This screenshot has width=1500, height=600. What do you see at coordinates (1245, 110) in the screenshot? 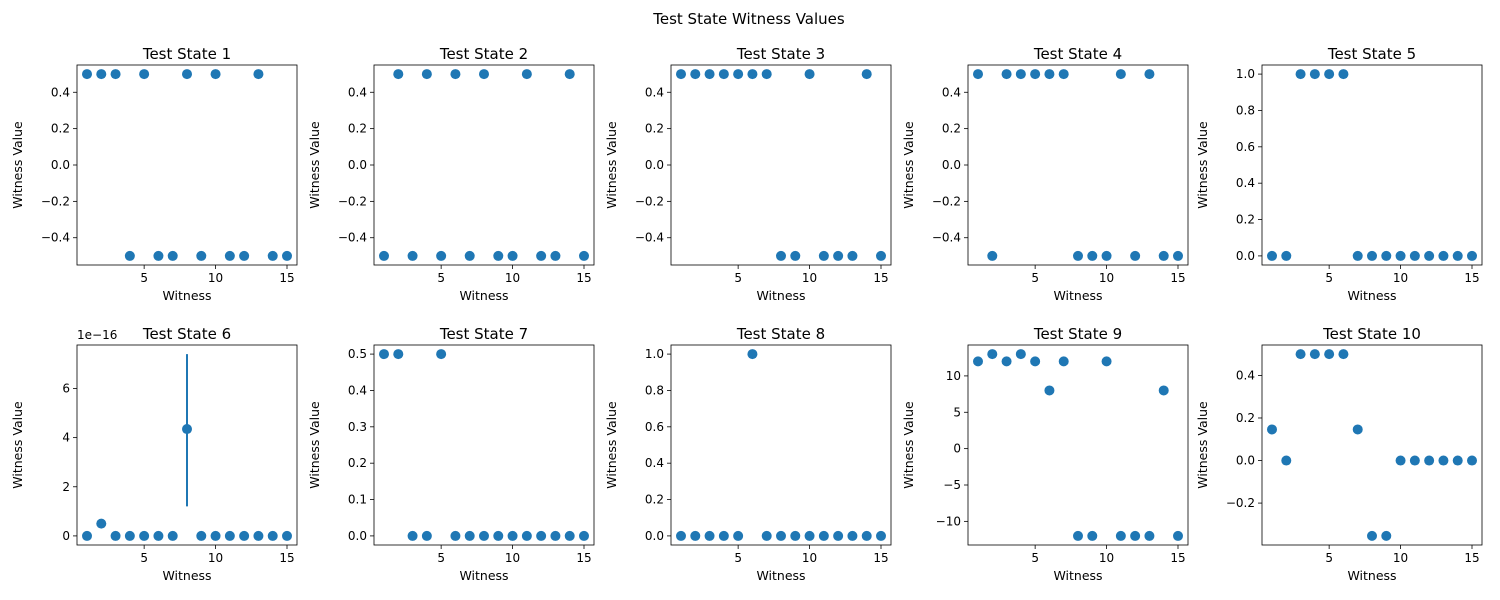
I see `y-tick-label: 0.8` at bounding box center [1245, 110].